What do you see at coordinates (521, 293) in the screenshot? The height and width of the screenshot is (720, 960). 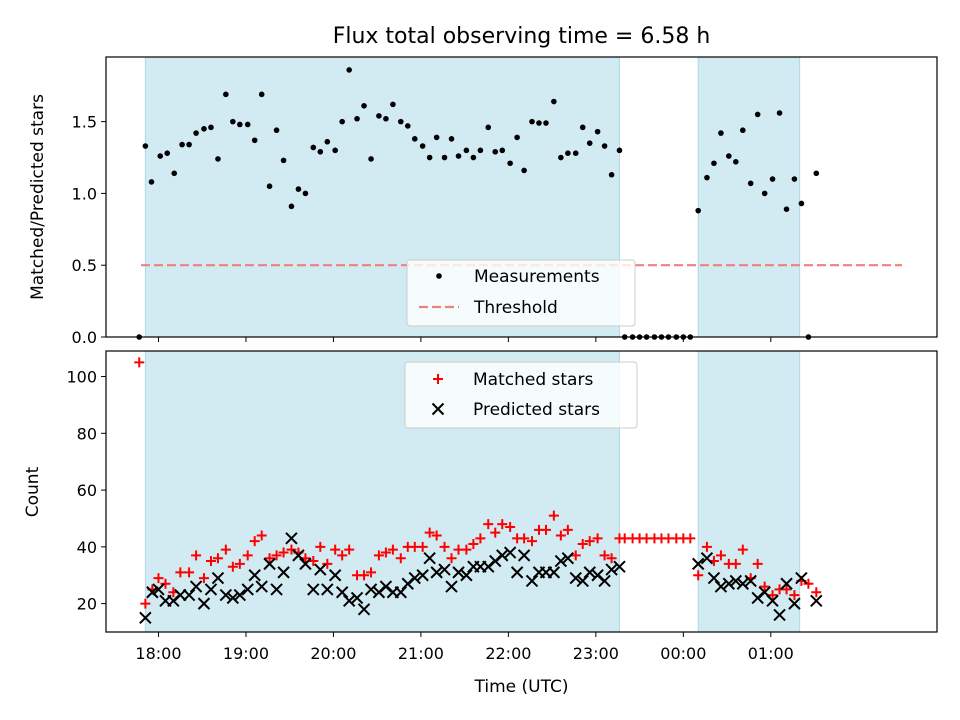 I see `legend-box` at bounding box center [521, 293].